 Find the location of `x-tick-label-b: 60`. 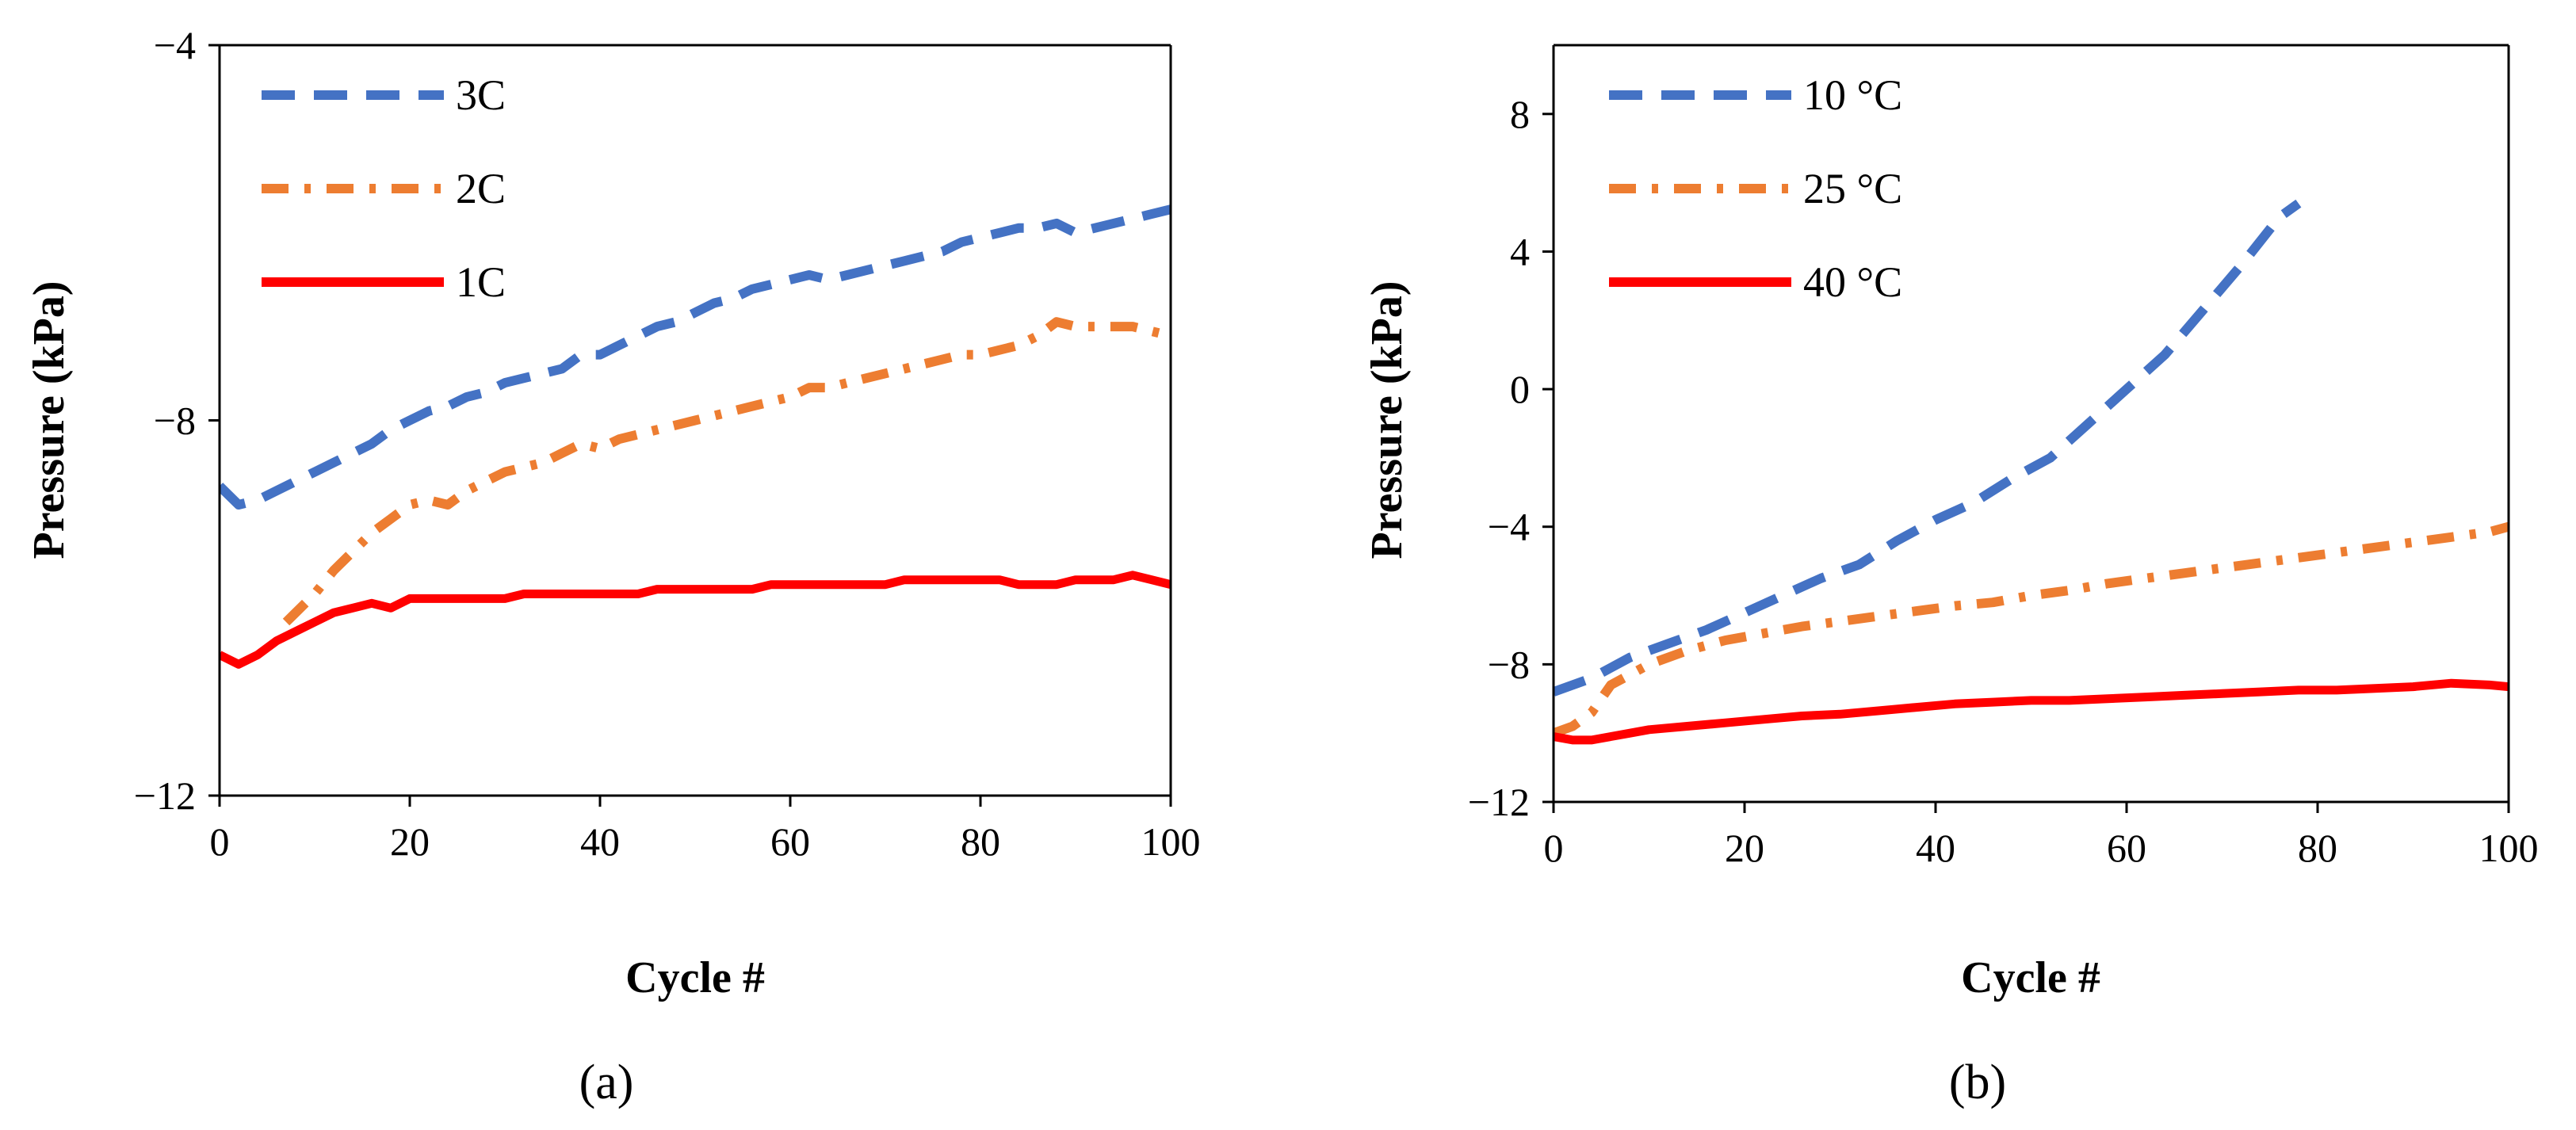

x-tick-label-b: 60 is located at coordinates (2126, 848).